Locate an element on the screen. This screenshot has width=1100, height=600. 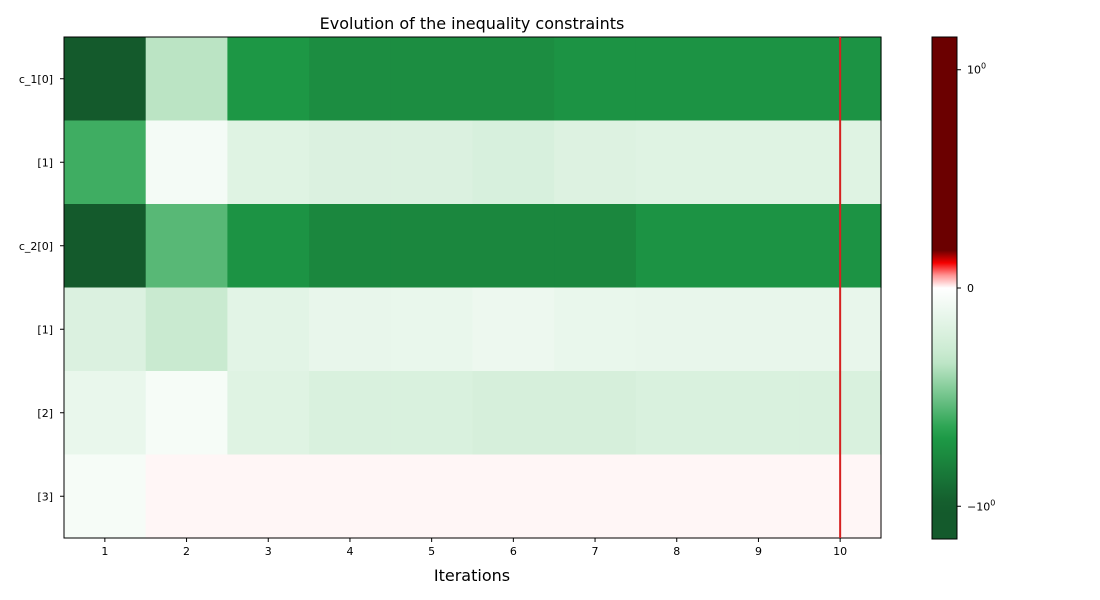
y-tick-label: c_1[0] is located at coordinates (36, 79).